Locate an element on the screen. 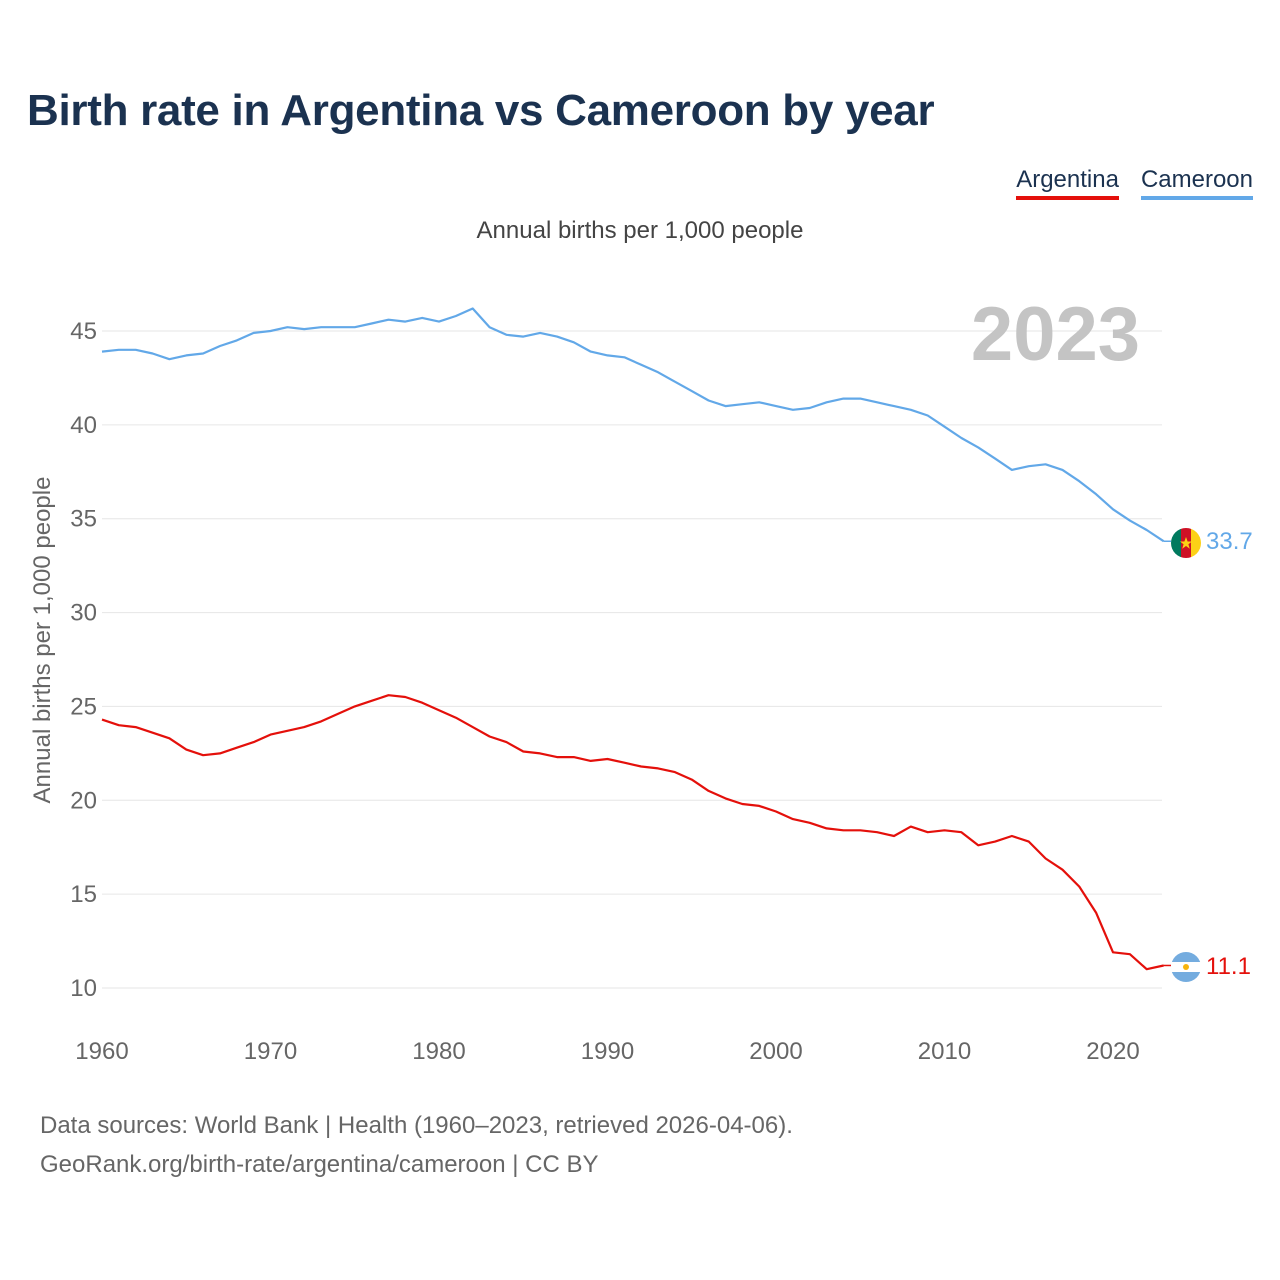 The width and height of the screenshot is (1280, 1280). x-tick-label: 1970 is located at coordinates (270, 1051).